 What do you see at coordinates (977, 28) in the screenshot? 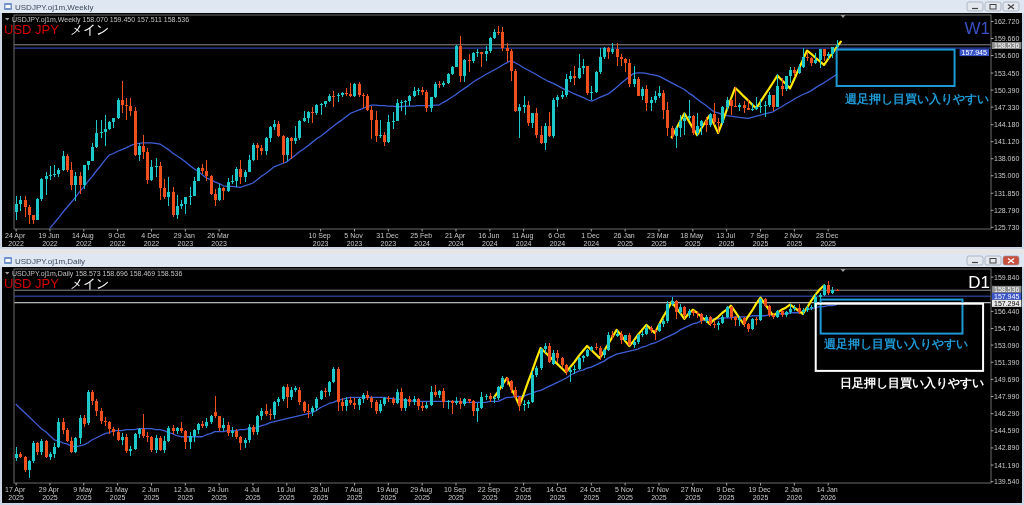
I see `annotation: W1` at bounding box center [977, 28].